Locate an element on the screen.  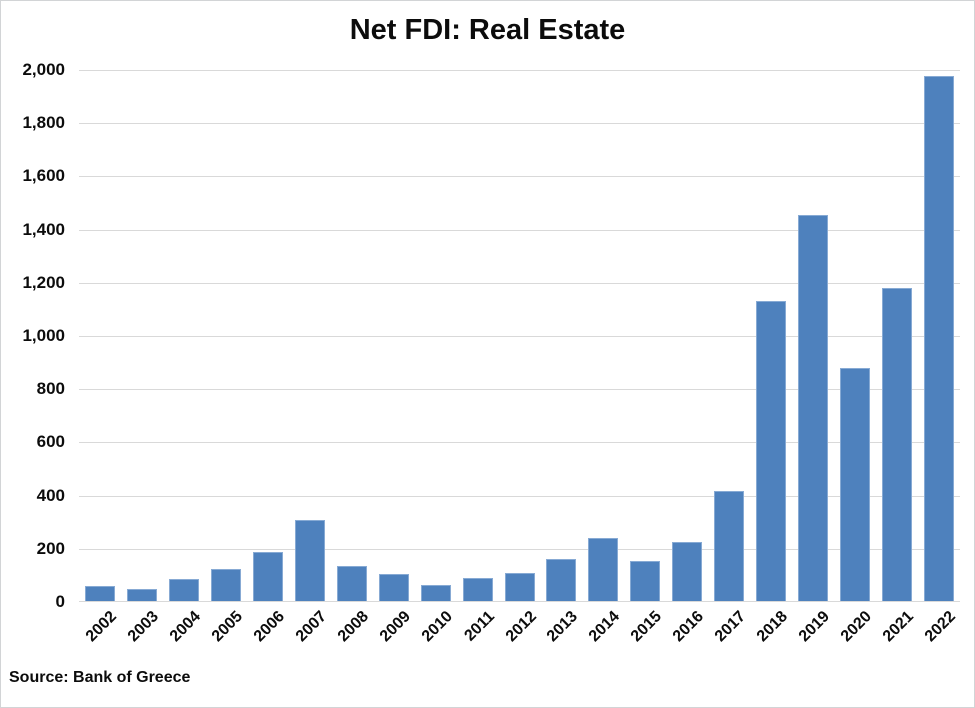
bar-2008 is located at coordinates (352, 583).